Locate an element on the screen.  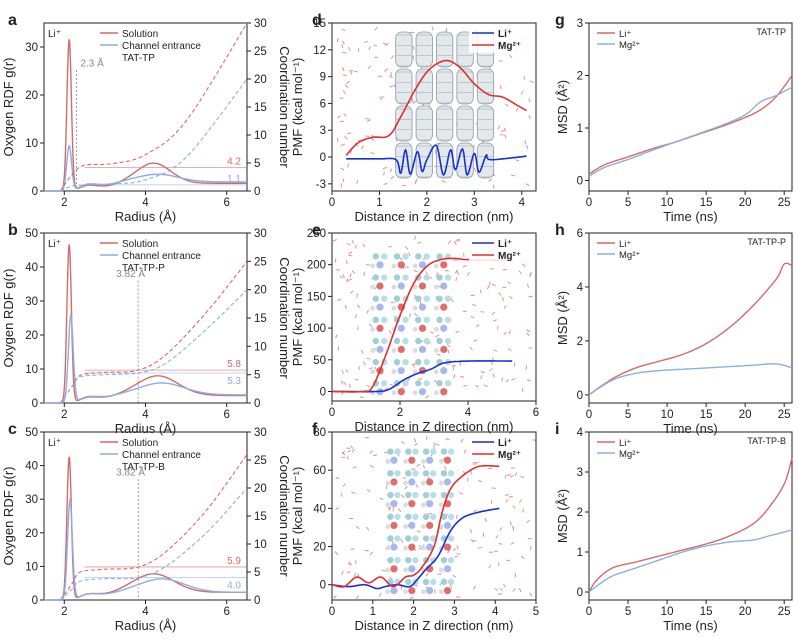
plot-frame-h is located at coordinates (690, 318).